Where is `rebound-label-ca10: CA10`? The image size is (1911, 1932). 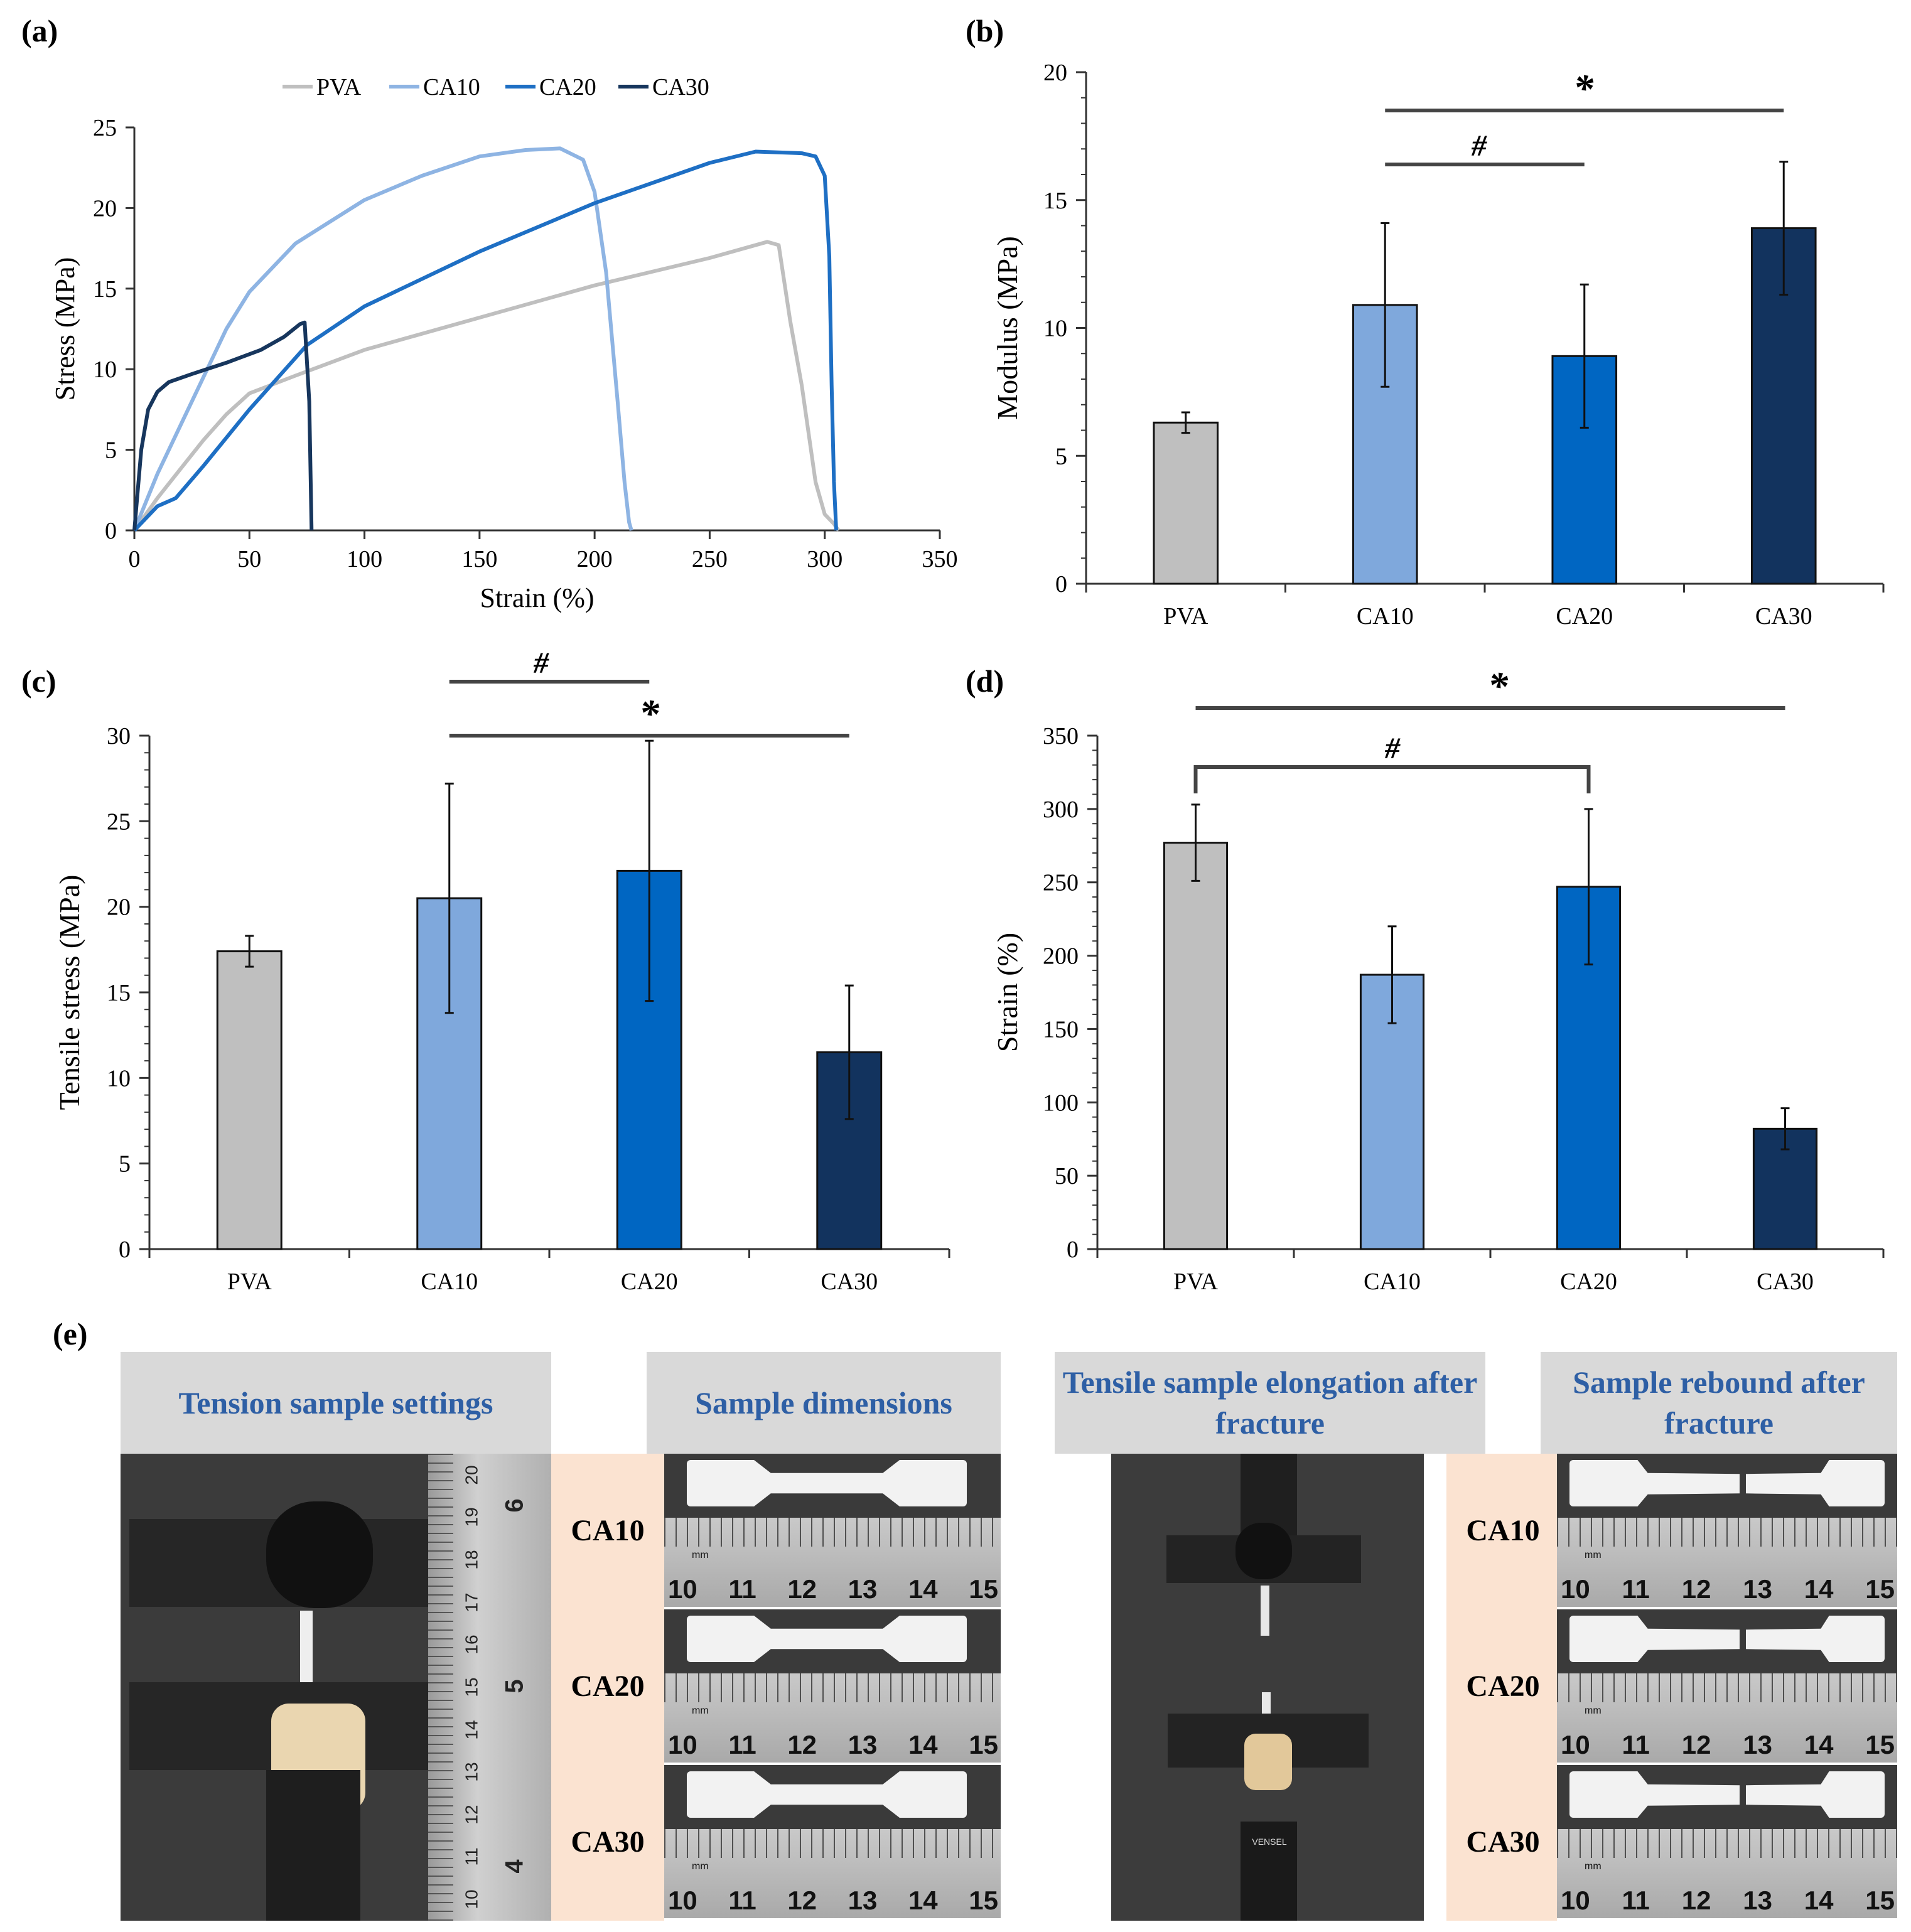
rebound-label-ca10: CA10 is located at coordinates (1503, 1530).